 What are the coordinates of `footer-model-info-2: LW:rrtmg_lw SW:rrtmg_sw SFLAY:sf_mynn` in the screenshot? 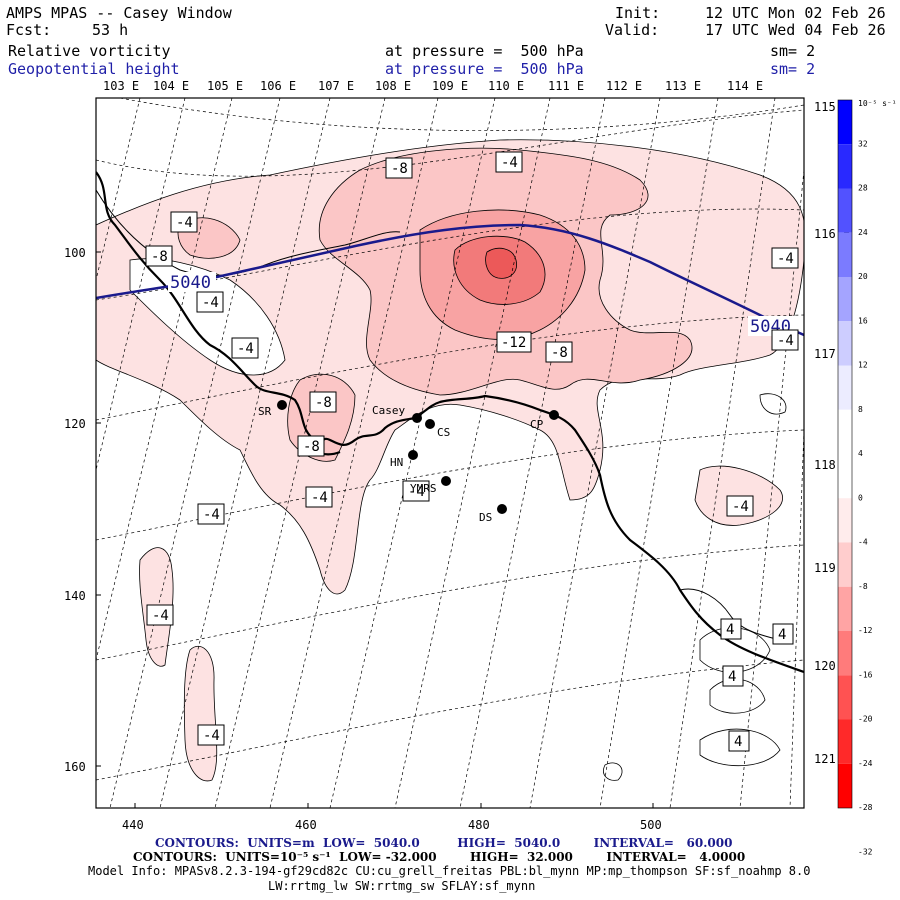 It's located at (402, 886).